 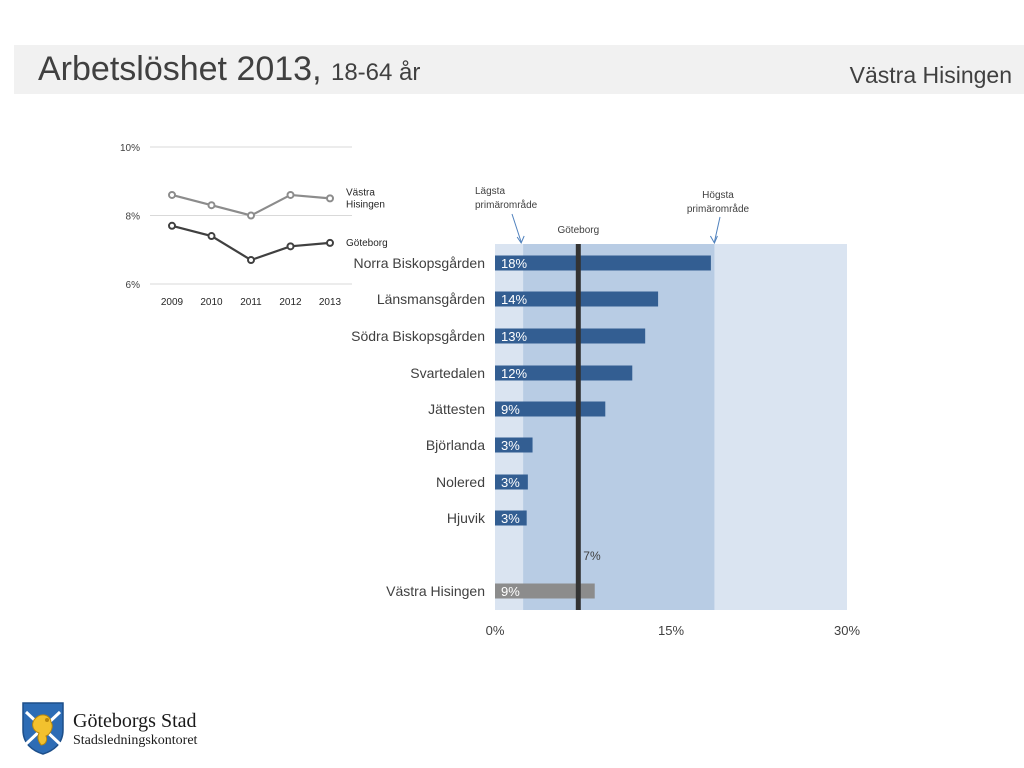 I want to click on highest-area-label: Högsta, so click(x=718, y=195).